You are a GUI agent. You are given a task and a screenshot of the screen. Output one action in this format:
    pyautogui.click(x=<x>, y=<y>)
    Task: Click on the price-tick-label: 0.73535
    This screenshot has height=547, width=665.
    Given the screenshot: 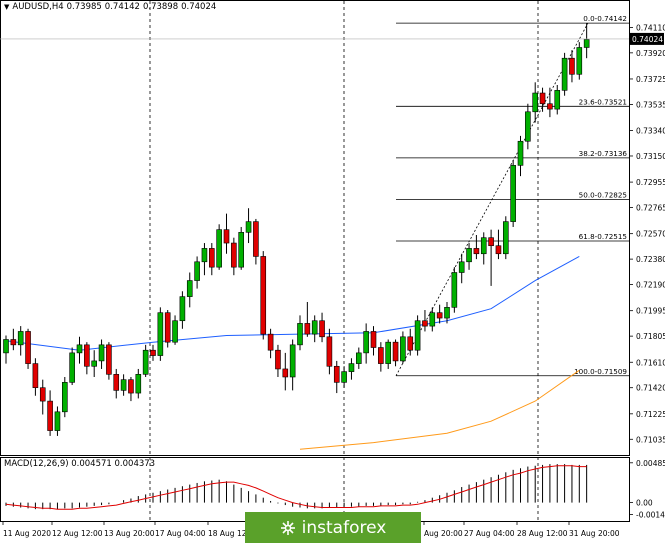 What is the action you would take?
    pyautogui.click(x=650, y=104)
    